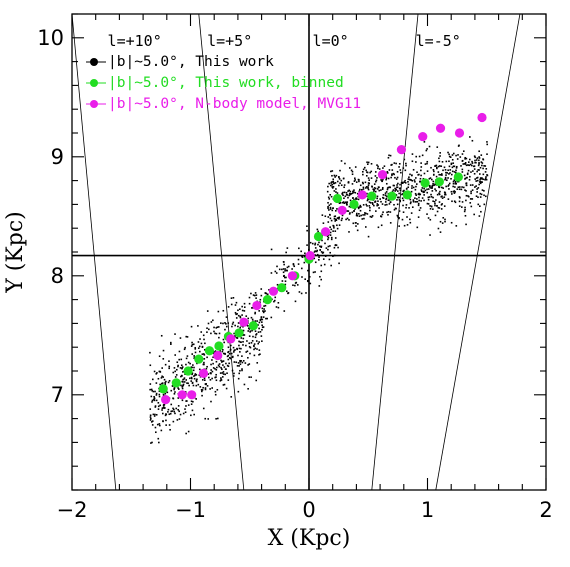 The image size is (570, 567). What do you see at coordinates (50, 38) in the screenshot?
I see `y-tick-label: 10` at bounding box center [50, 38].